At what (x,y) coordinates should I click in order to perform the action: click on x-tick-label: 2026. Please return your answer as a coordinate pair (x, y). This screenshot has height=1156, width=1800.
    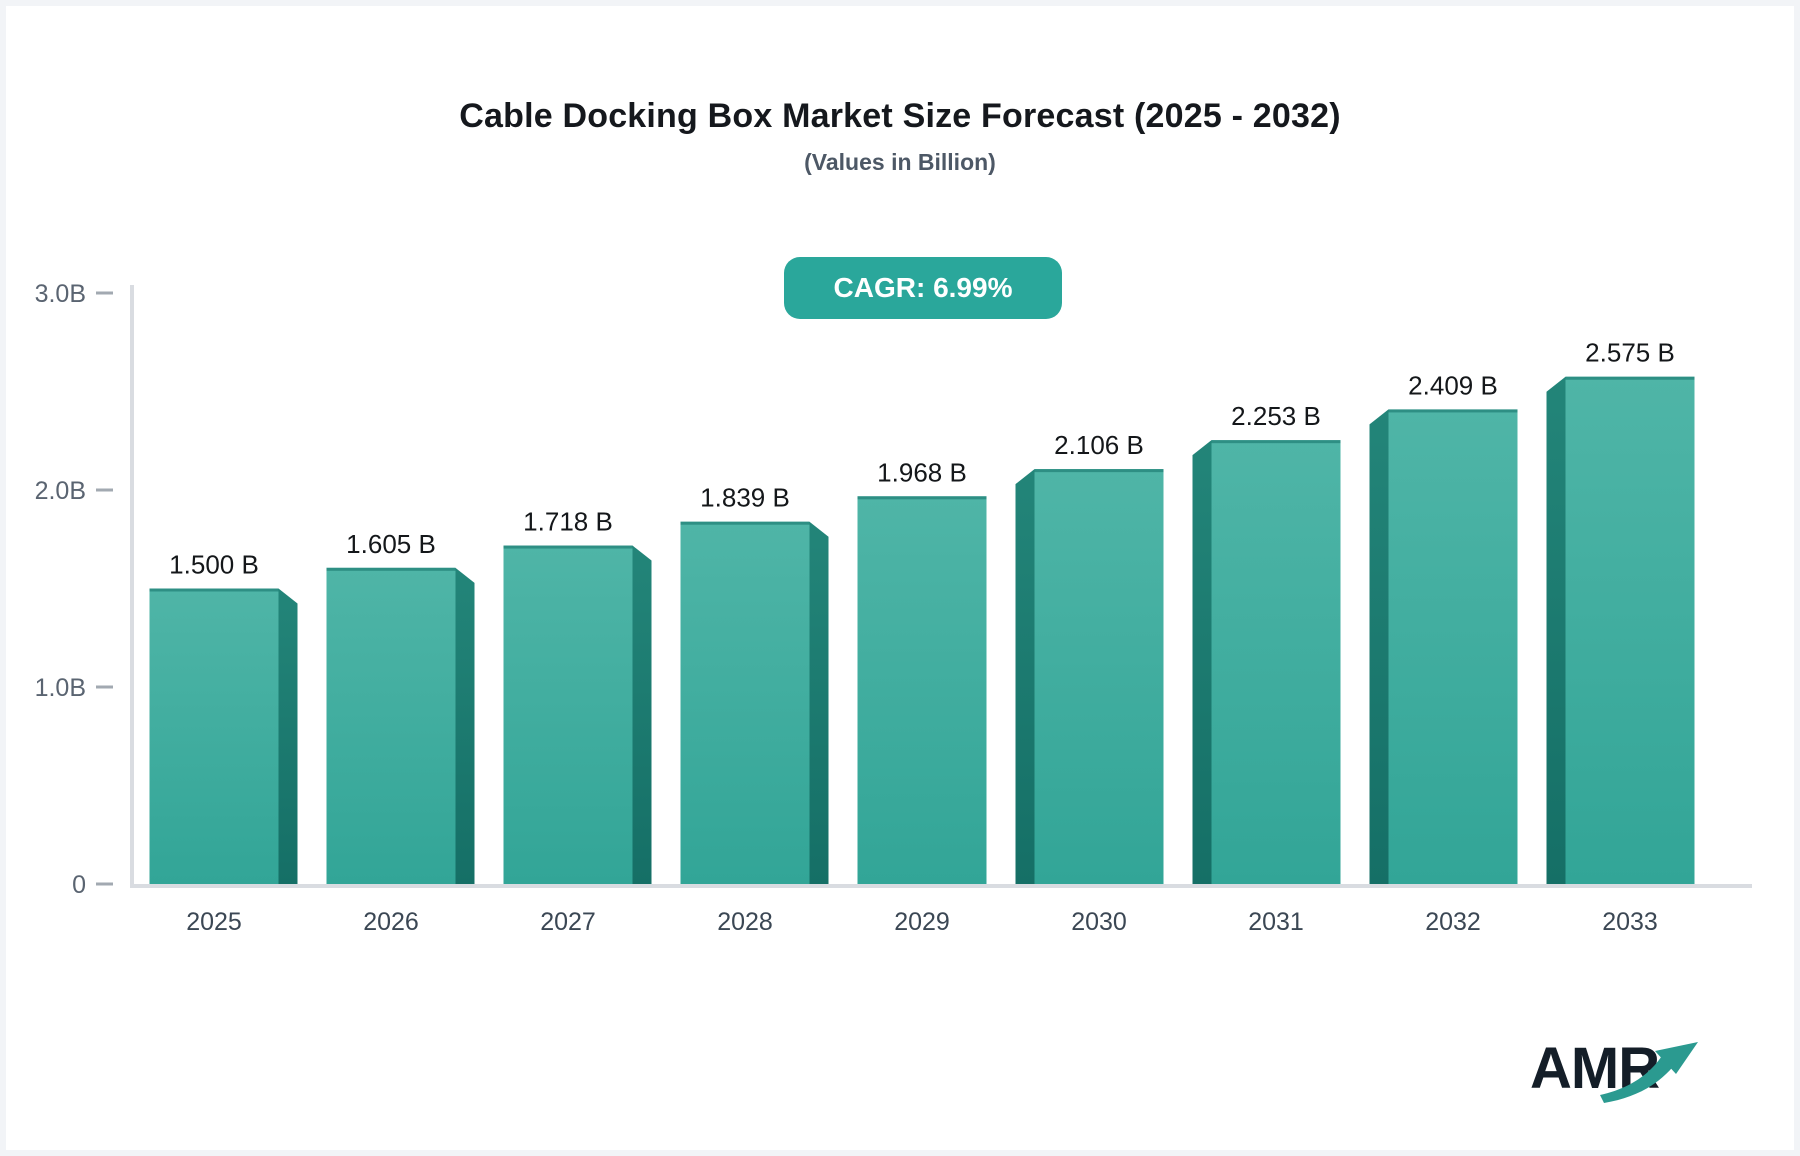
    Looking at the image, I should click on (391, 922).